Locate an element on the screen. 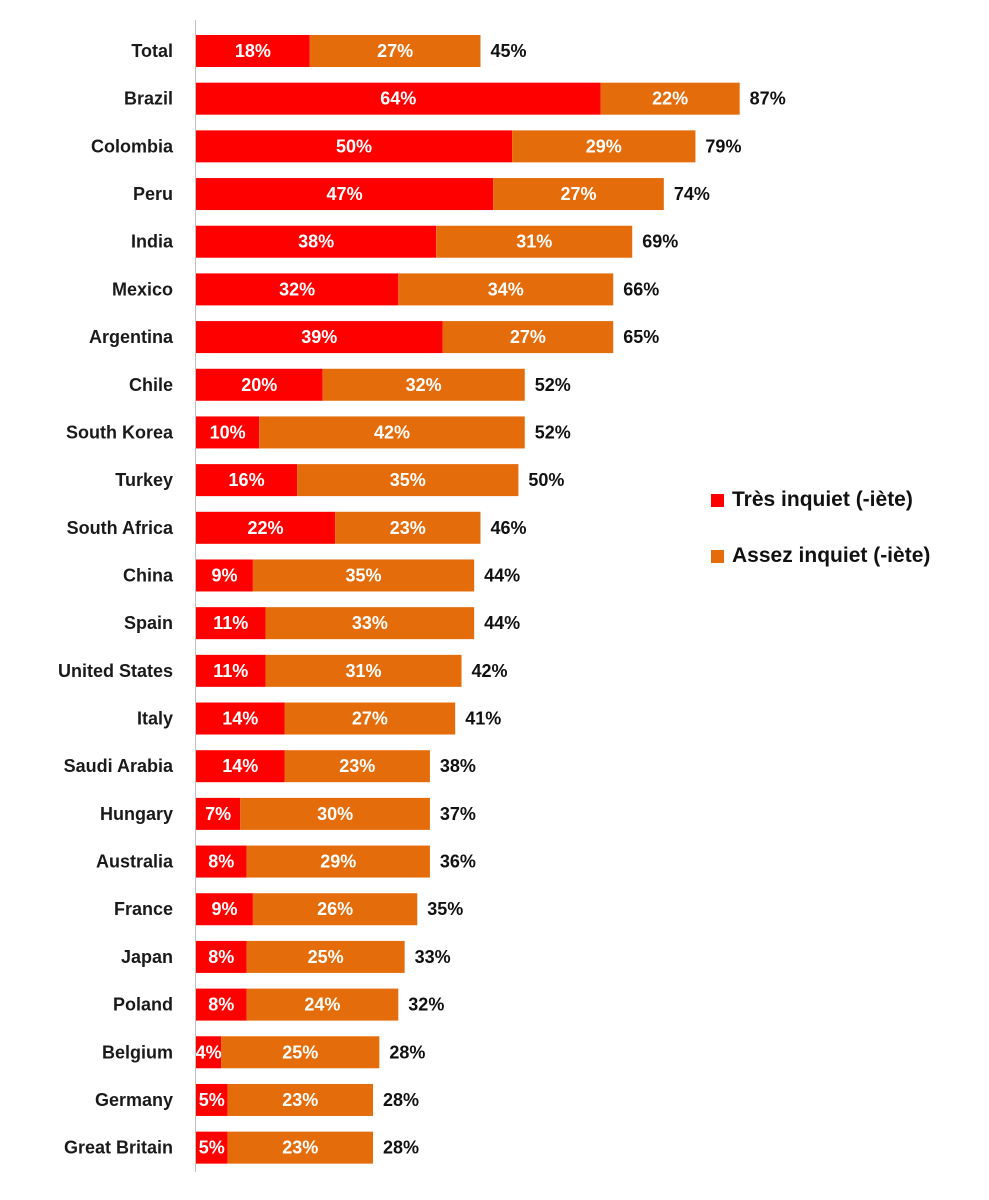 The width and height of the screenshot is (989, 1200). data-label-argentina-series-1: 39% is located at coordinates (319, 337).